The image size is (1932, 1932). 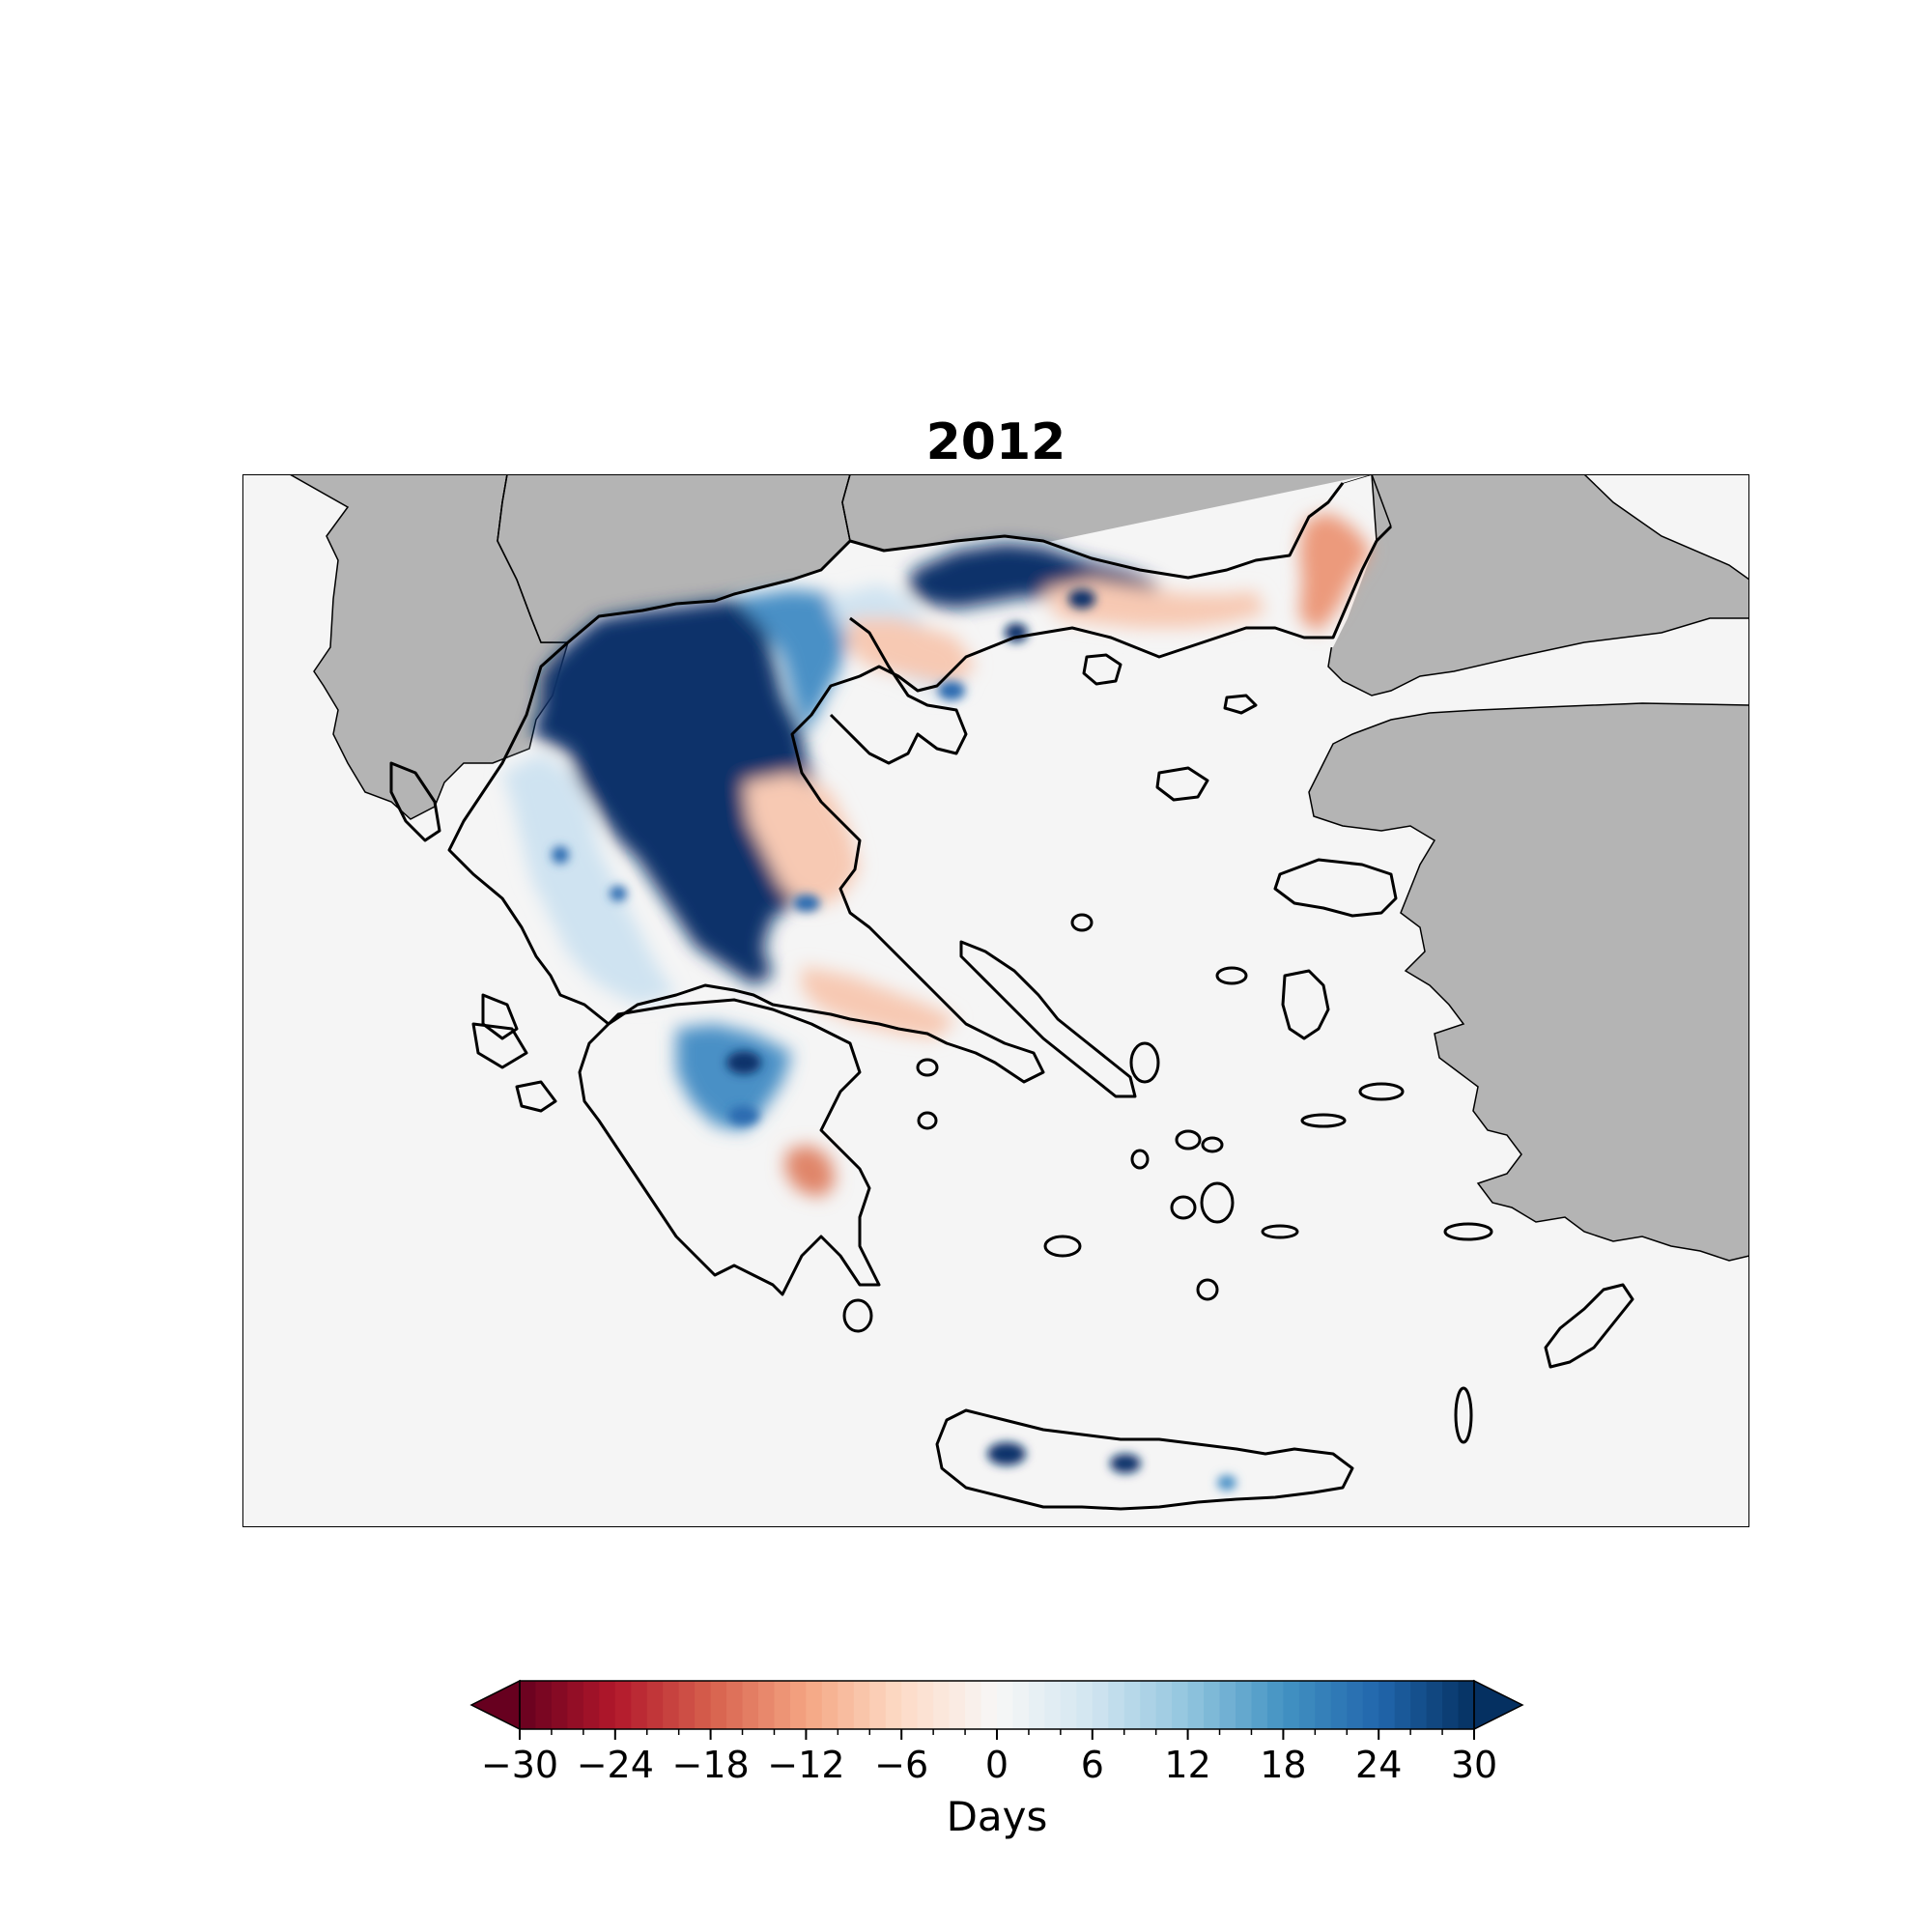 I want to click on strong-positive-western-macedonia, so click(x=681, y=792).